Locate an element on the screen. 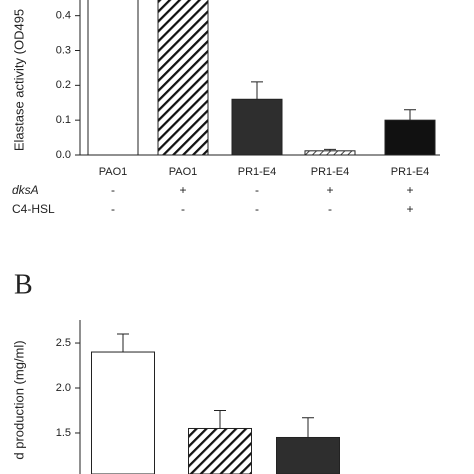 The height and width of the screenshot is (474, 474). y-tick-label: 0.1 is located at coordinates (63, 120).